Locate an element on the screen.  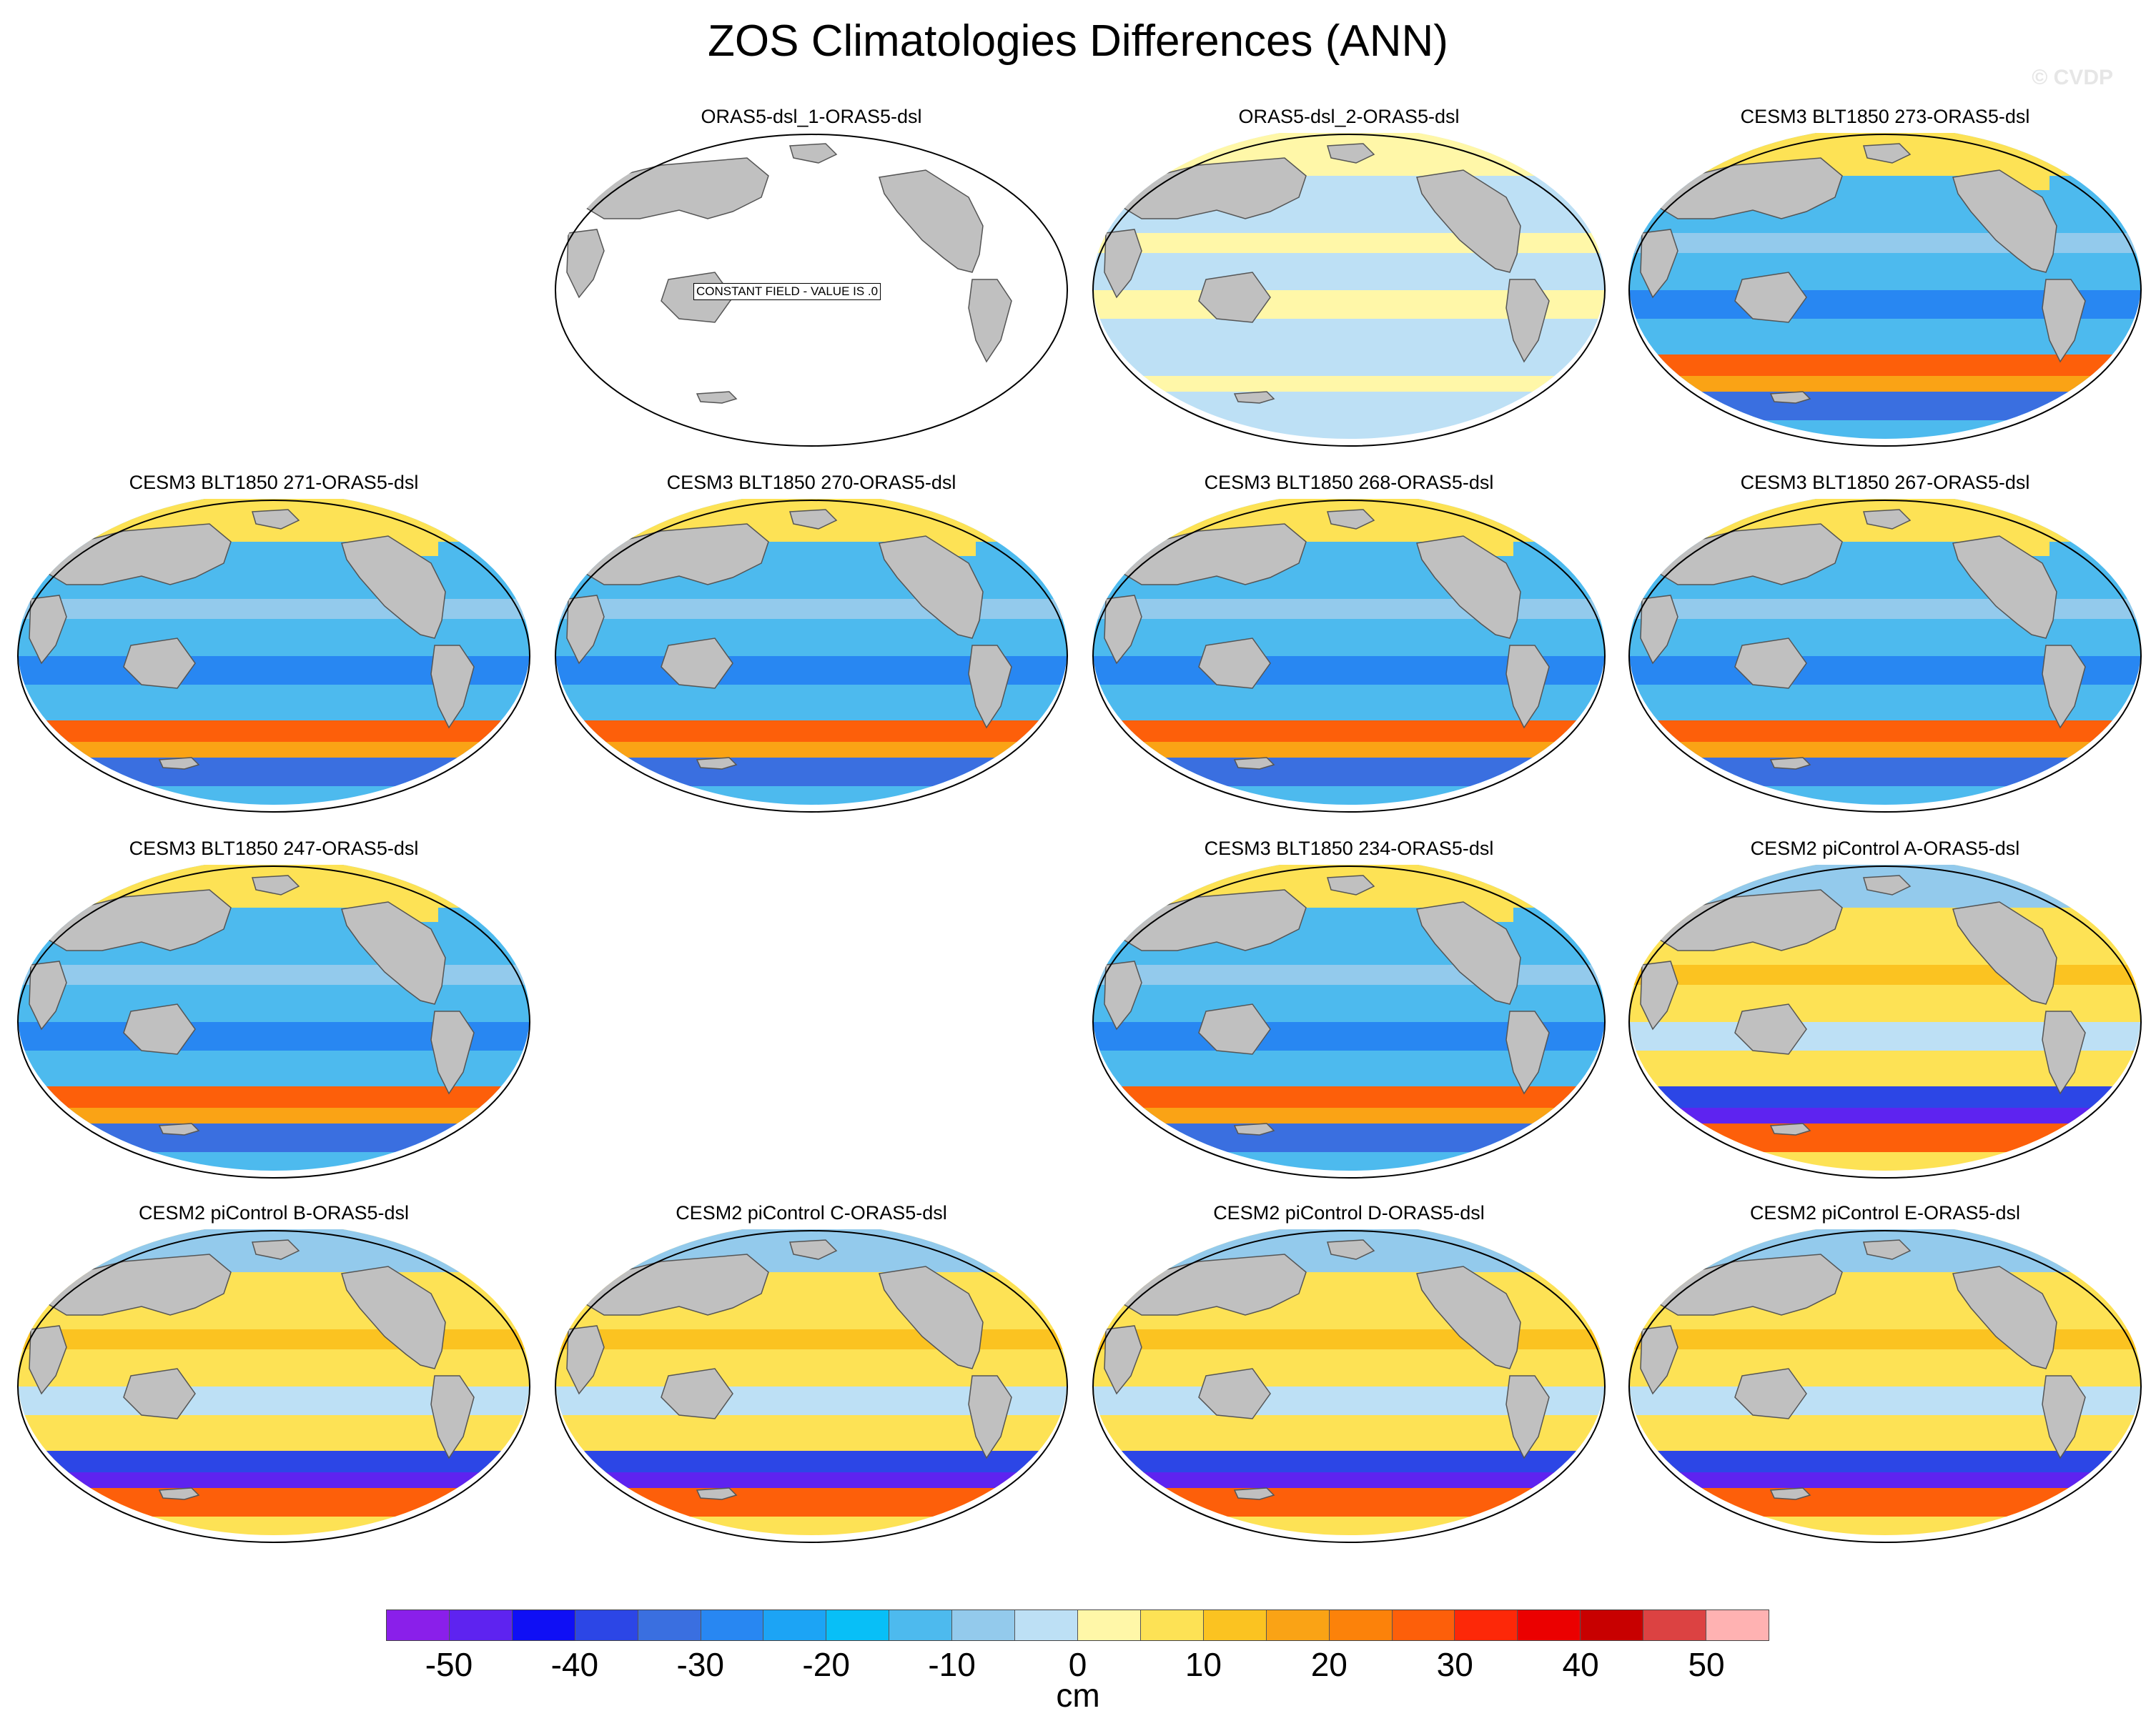
colorbar-units: cm is located at coordinates (1078, 1695).